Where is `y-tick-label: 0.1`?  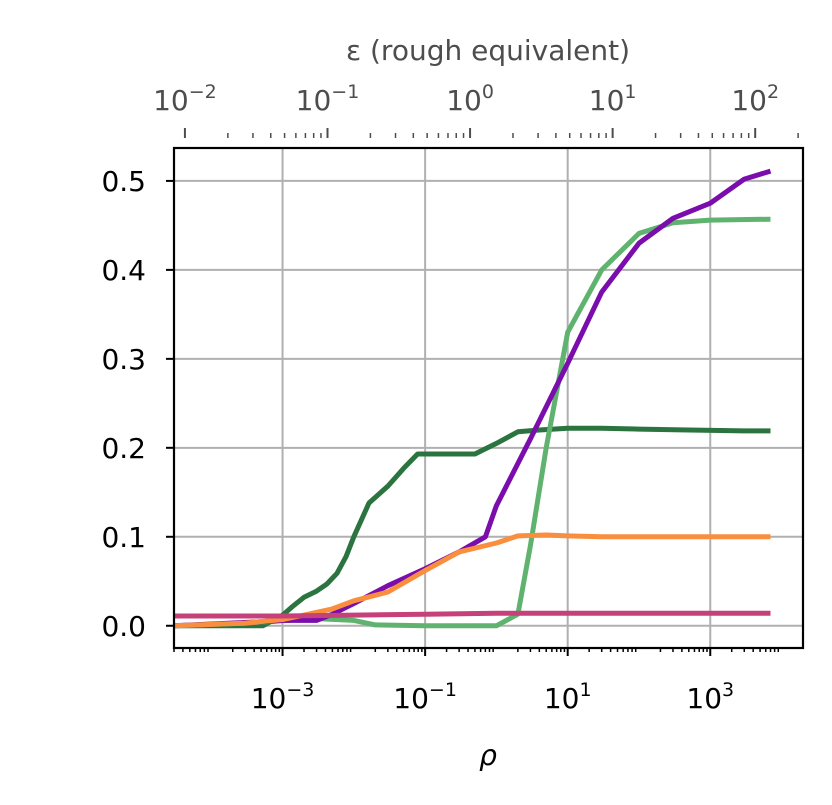
y-tick-label: 0.1 is located at coordinates (123, 537).